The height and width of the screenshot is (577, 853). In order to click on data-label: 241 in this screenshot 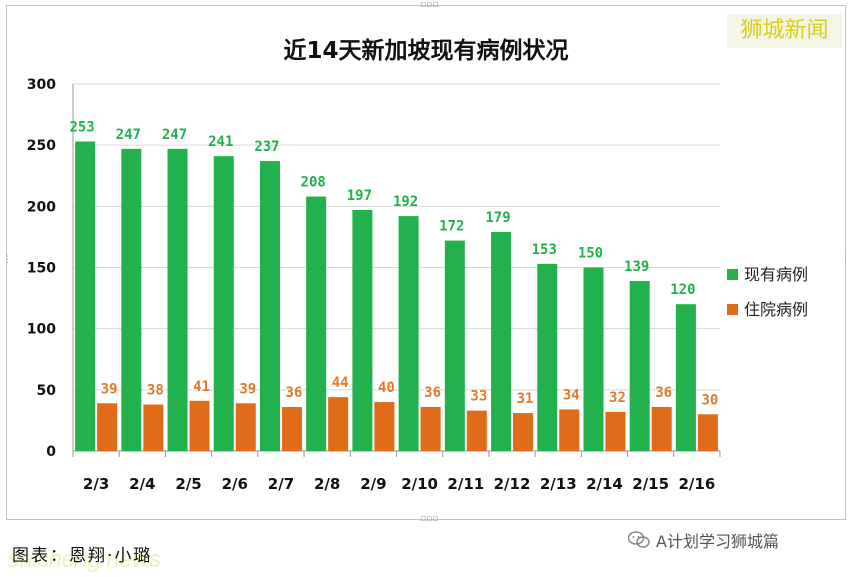, I will do `click(220, 142)`.